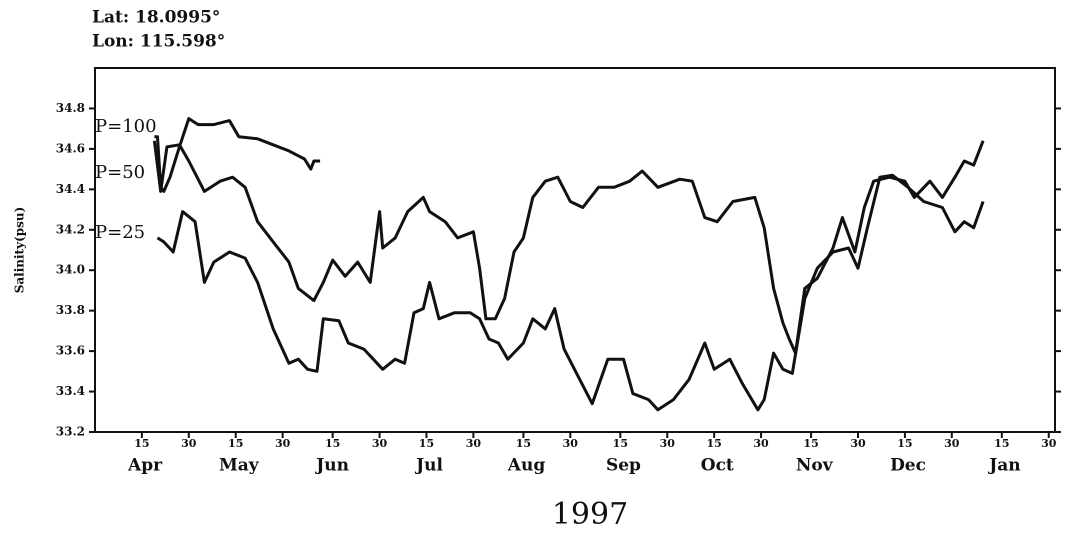 The width and height of the screenshot is (1065, 536). I want to click on y-tick-label: 34.2, so click(70, 229).